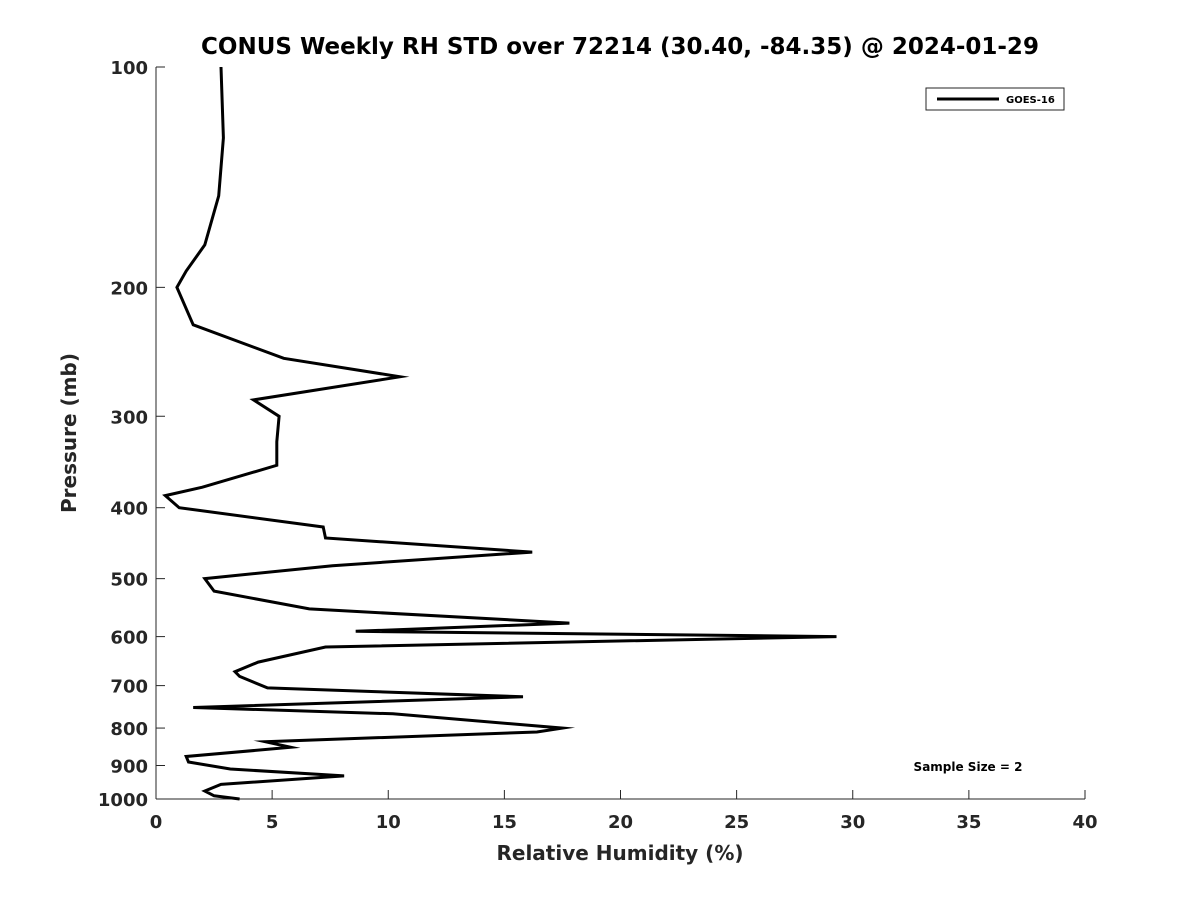 The width and height of the screenshot is (1200, 900). I want to click on y-tick-label: 600, so click(129, 638).